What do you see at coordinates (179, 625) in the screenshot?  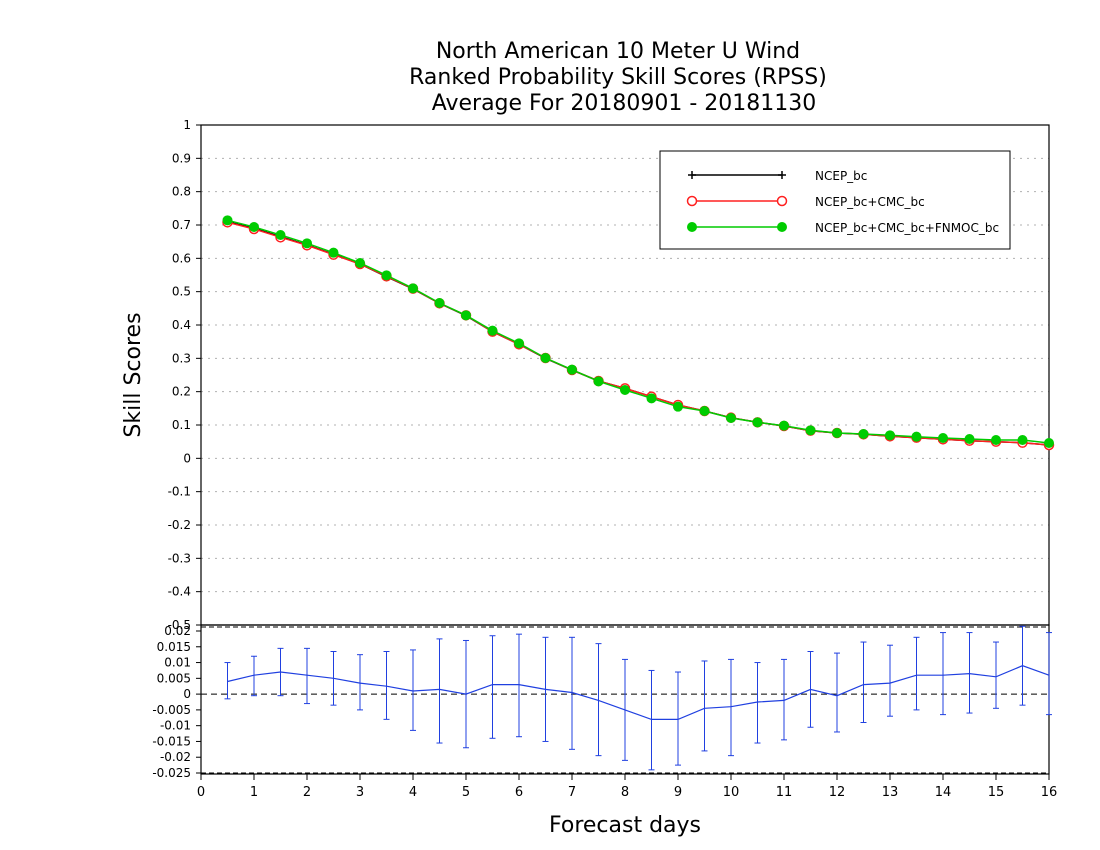 I see `y-tick-label: -0.5` at bounding box center [179, 625].